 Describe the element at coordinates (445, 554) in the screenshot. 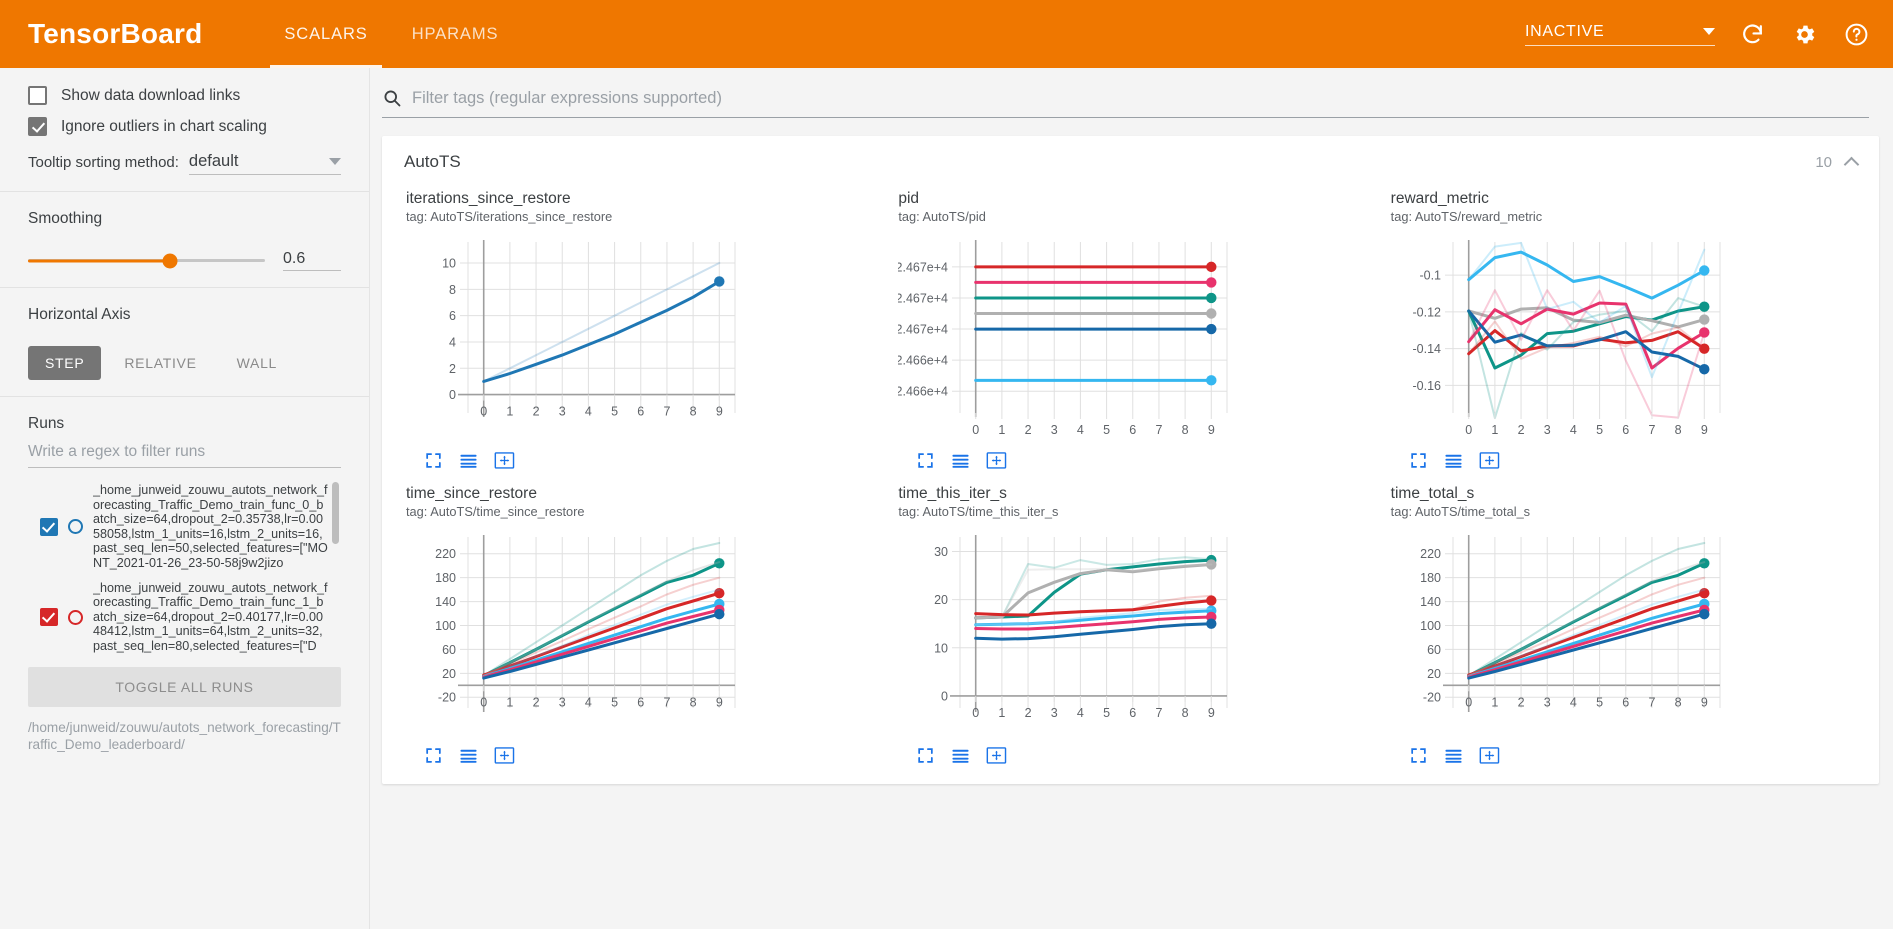

I see `svg-text: 220` at that location.